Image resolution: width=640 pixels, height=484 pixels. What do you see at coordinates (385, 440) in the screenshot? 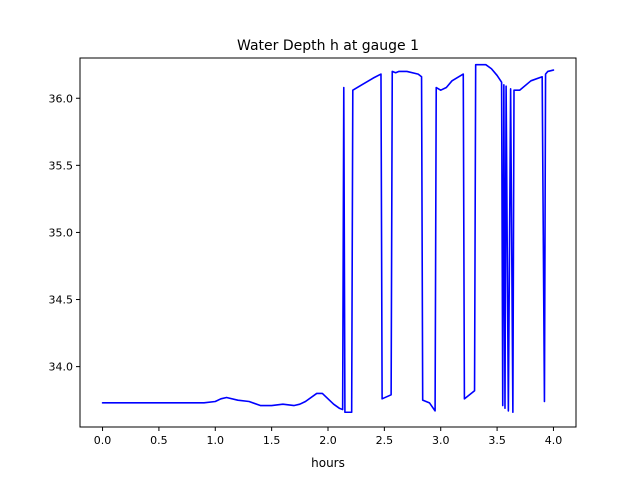
I see `x-tick-label: 2.5` at bounding box center [385, 440].